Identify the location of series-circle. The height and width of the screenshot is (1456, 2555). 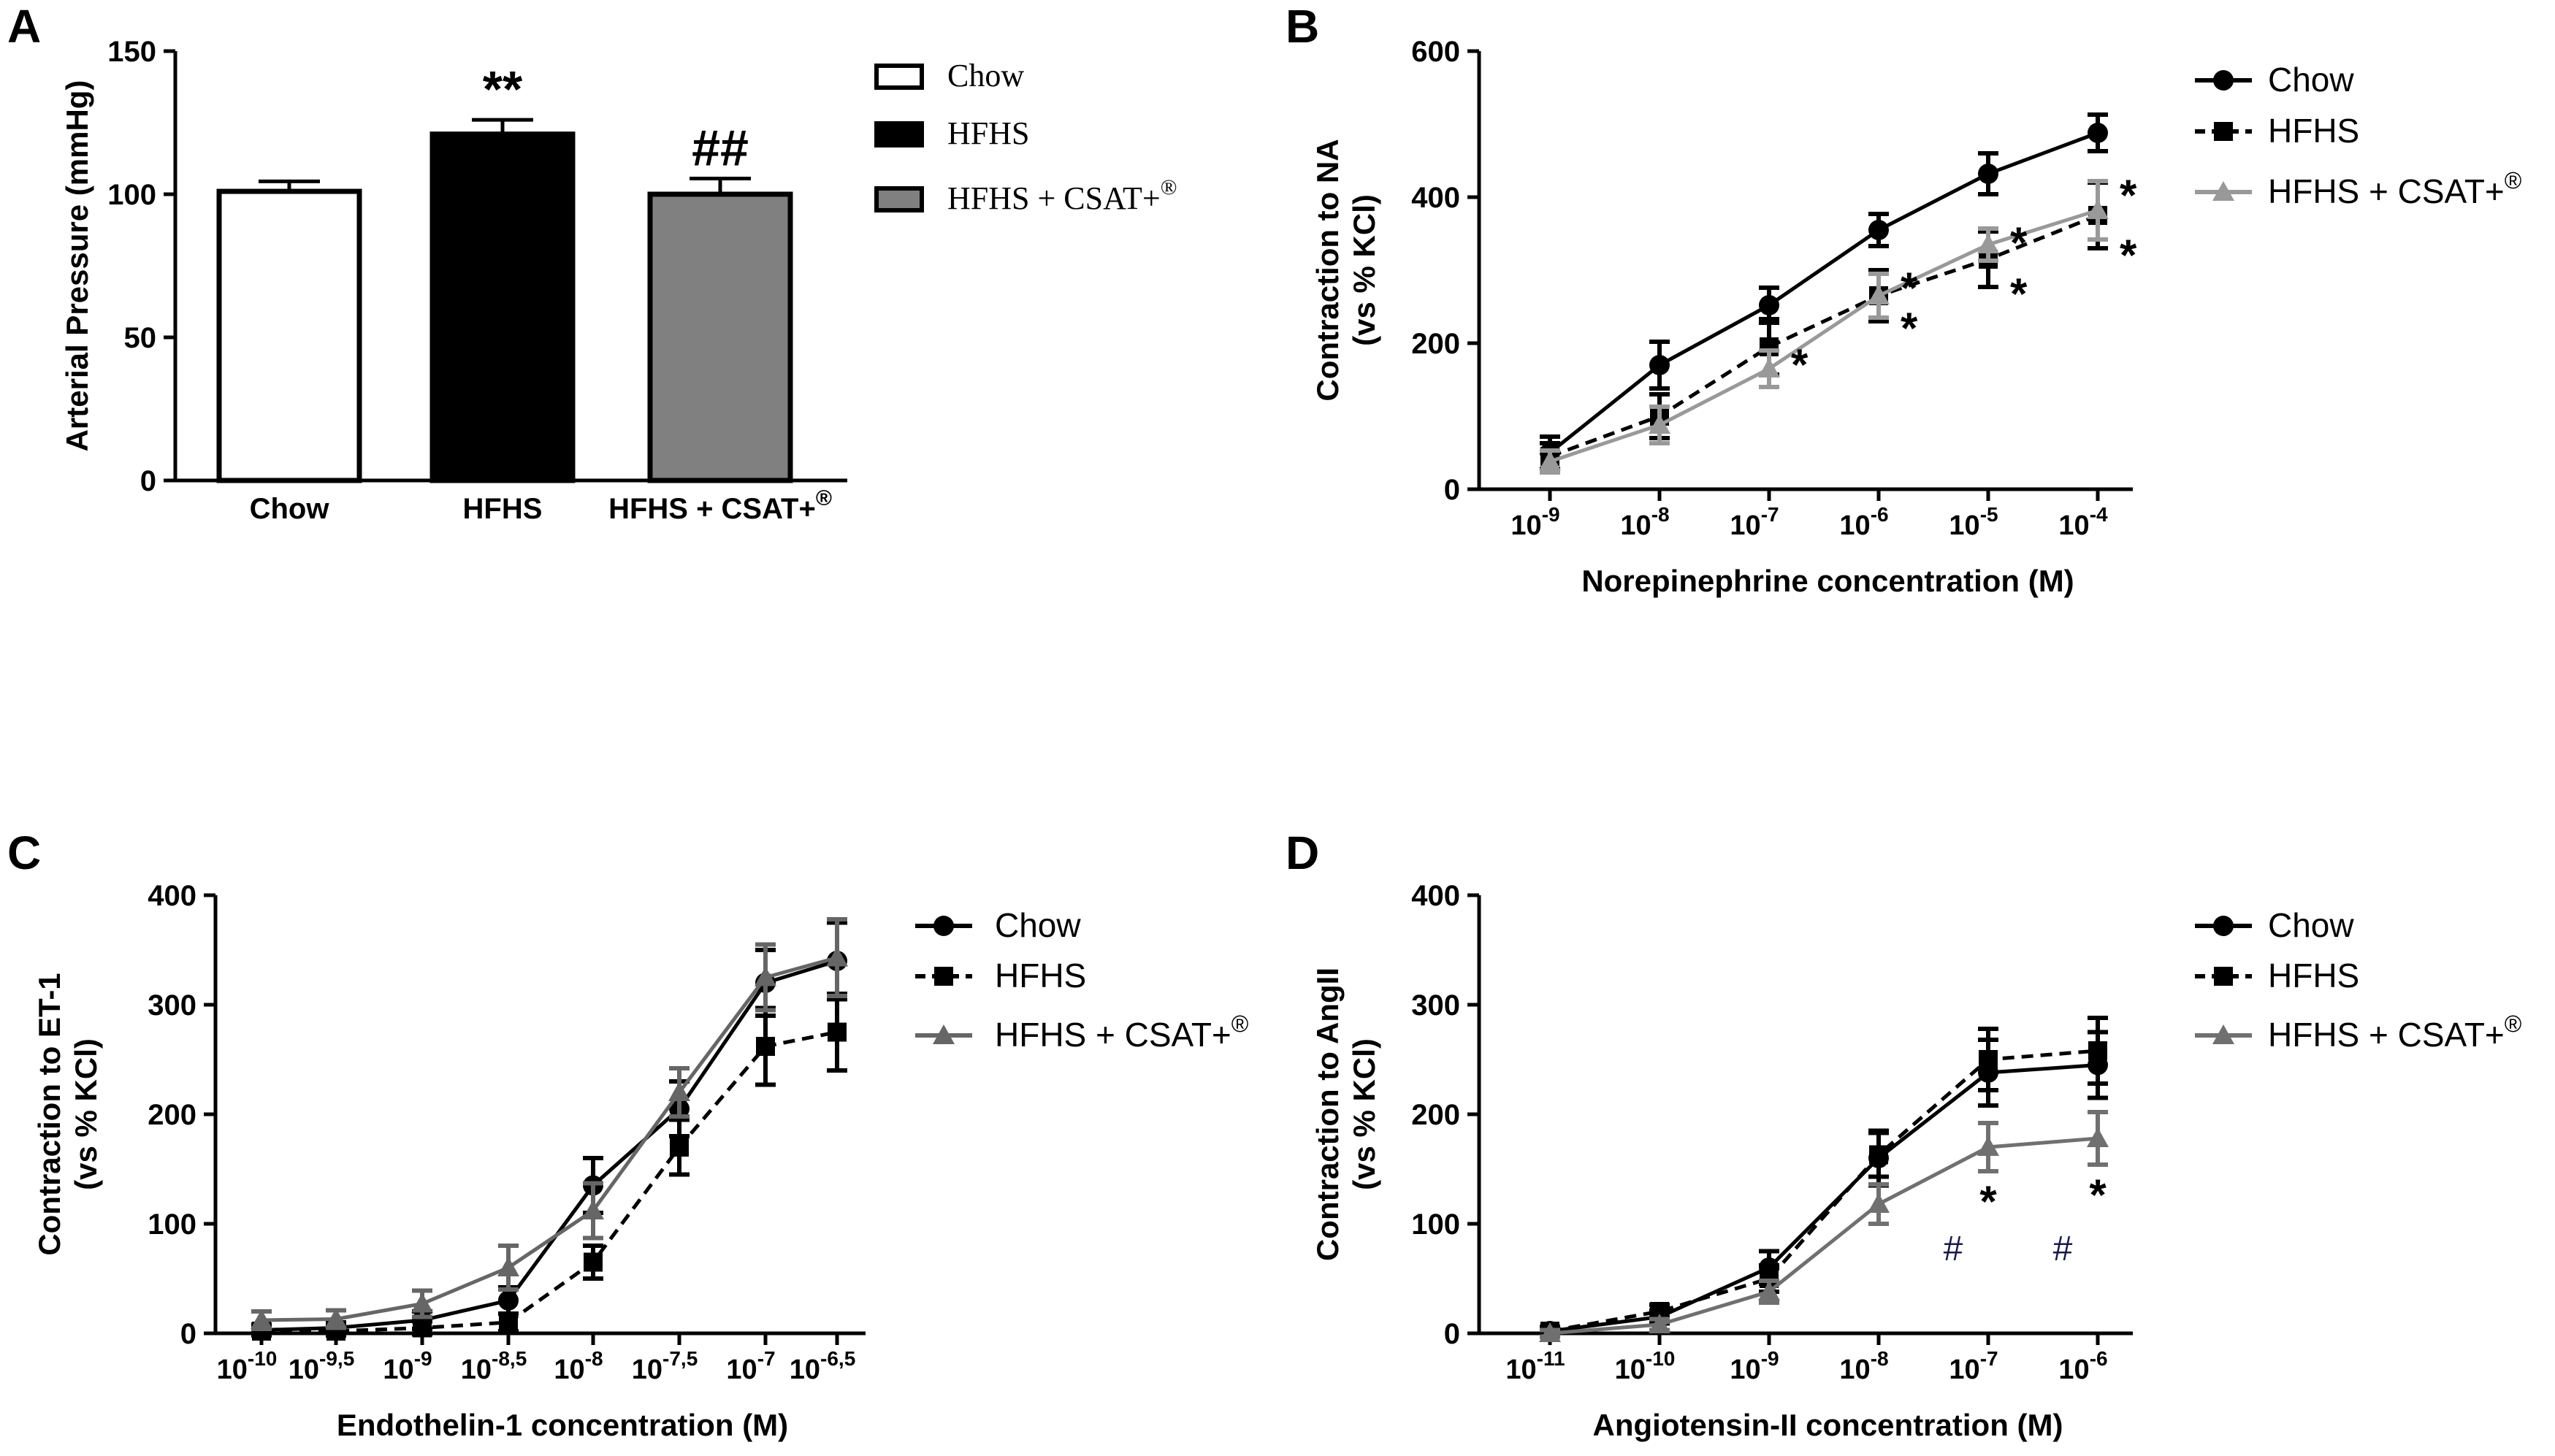
(1824, 1185).